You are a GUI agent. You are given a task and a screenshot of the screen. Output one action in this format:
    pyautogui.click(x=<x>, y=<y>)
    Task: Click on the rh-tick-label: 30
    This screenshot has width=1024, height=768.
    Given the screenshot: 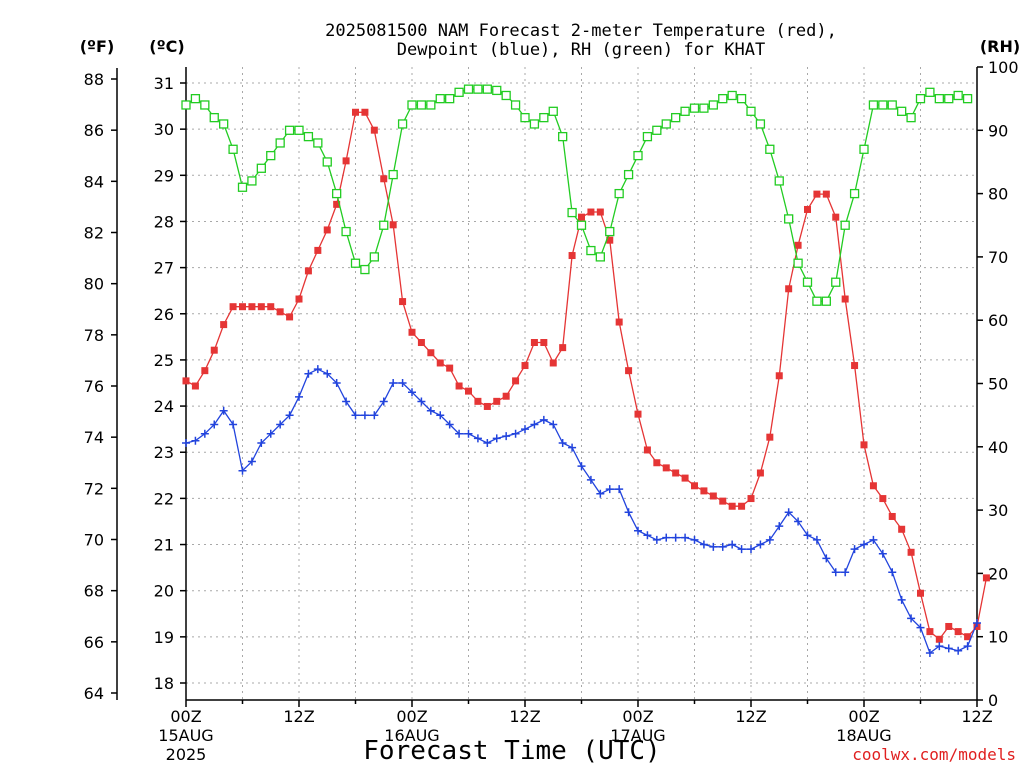 What is the action you would take?
    pyautogui.click(x=998, y=510)
    